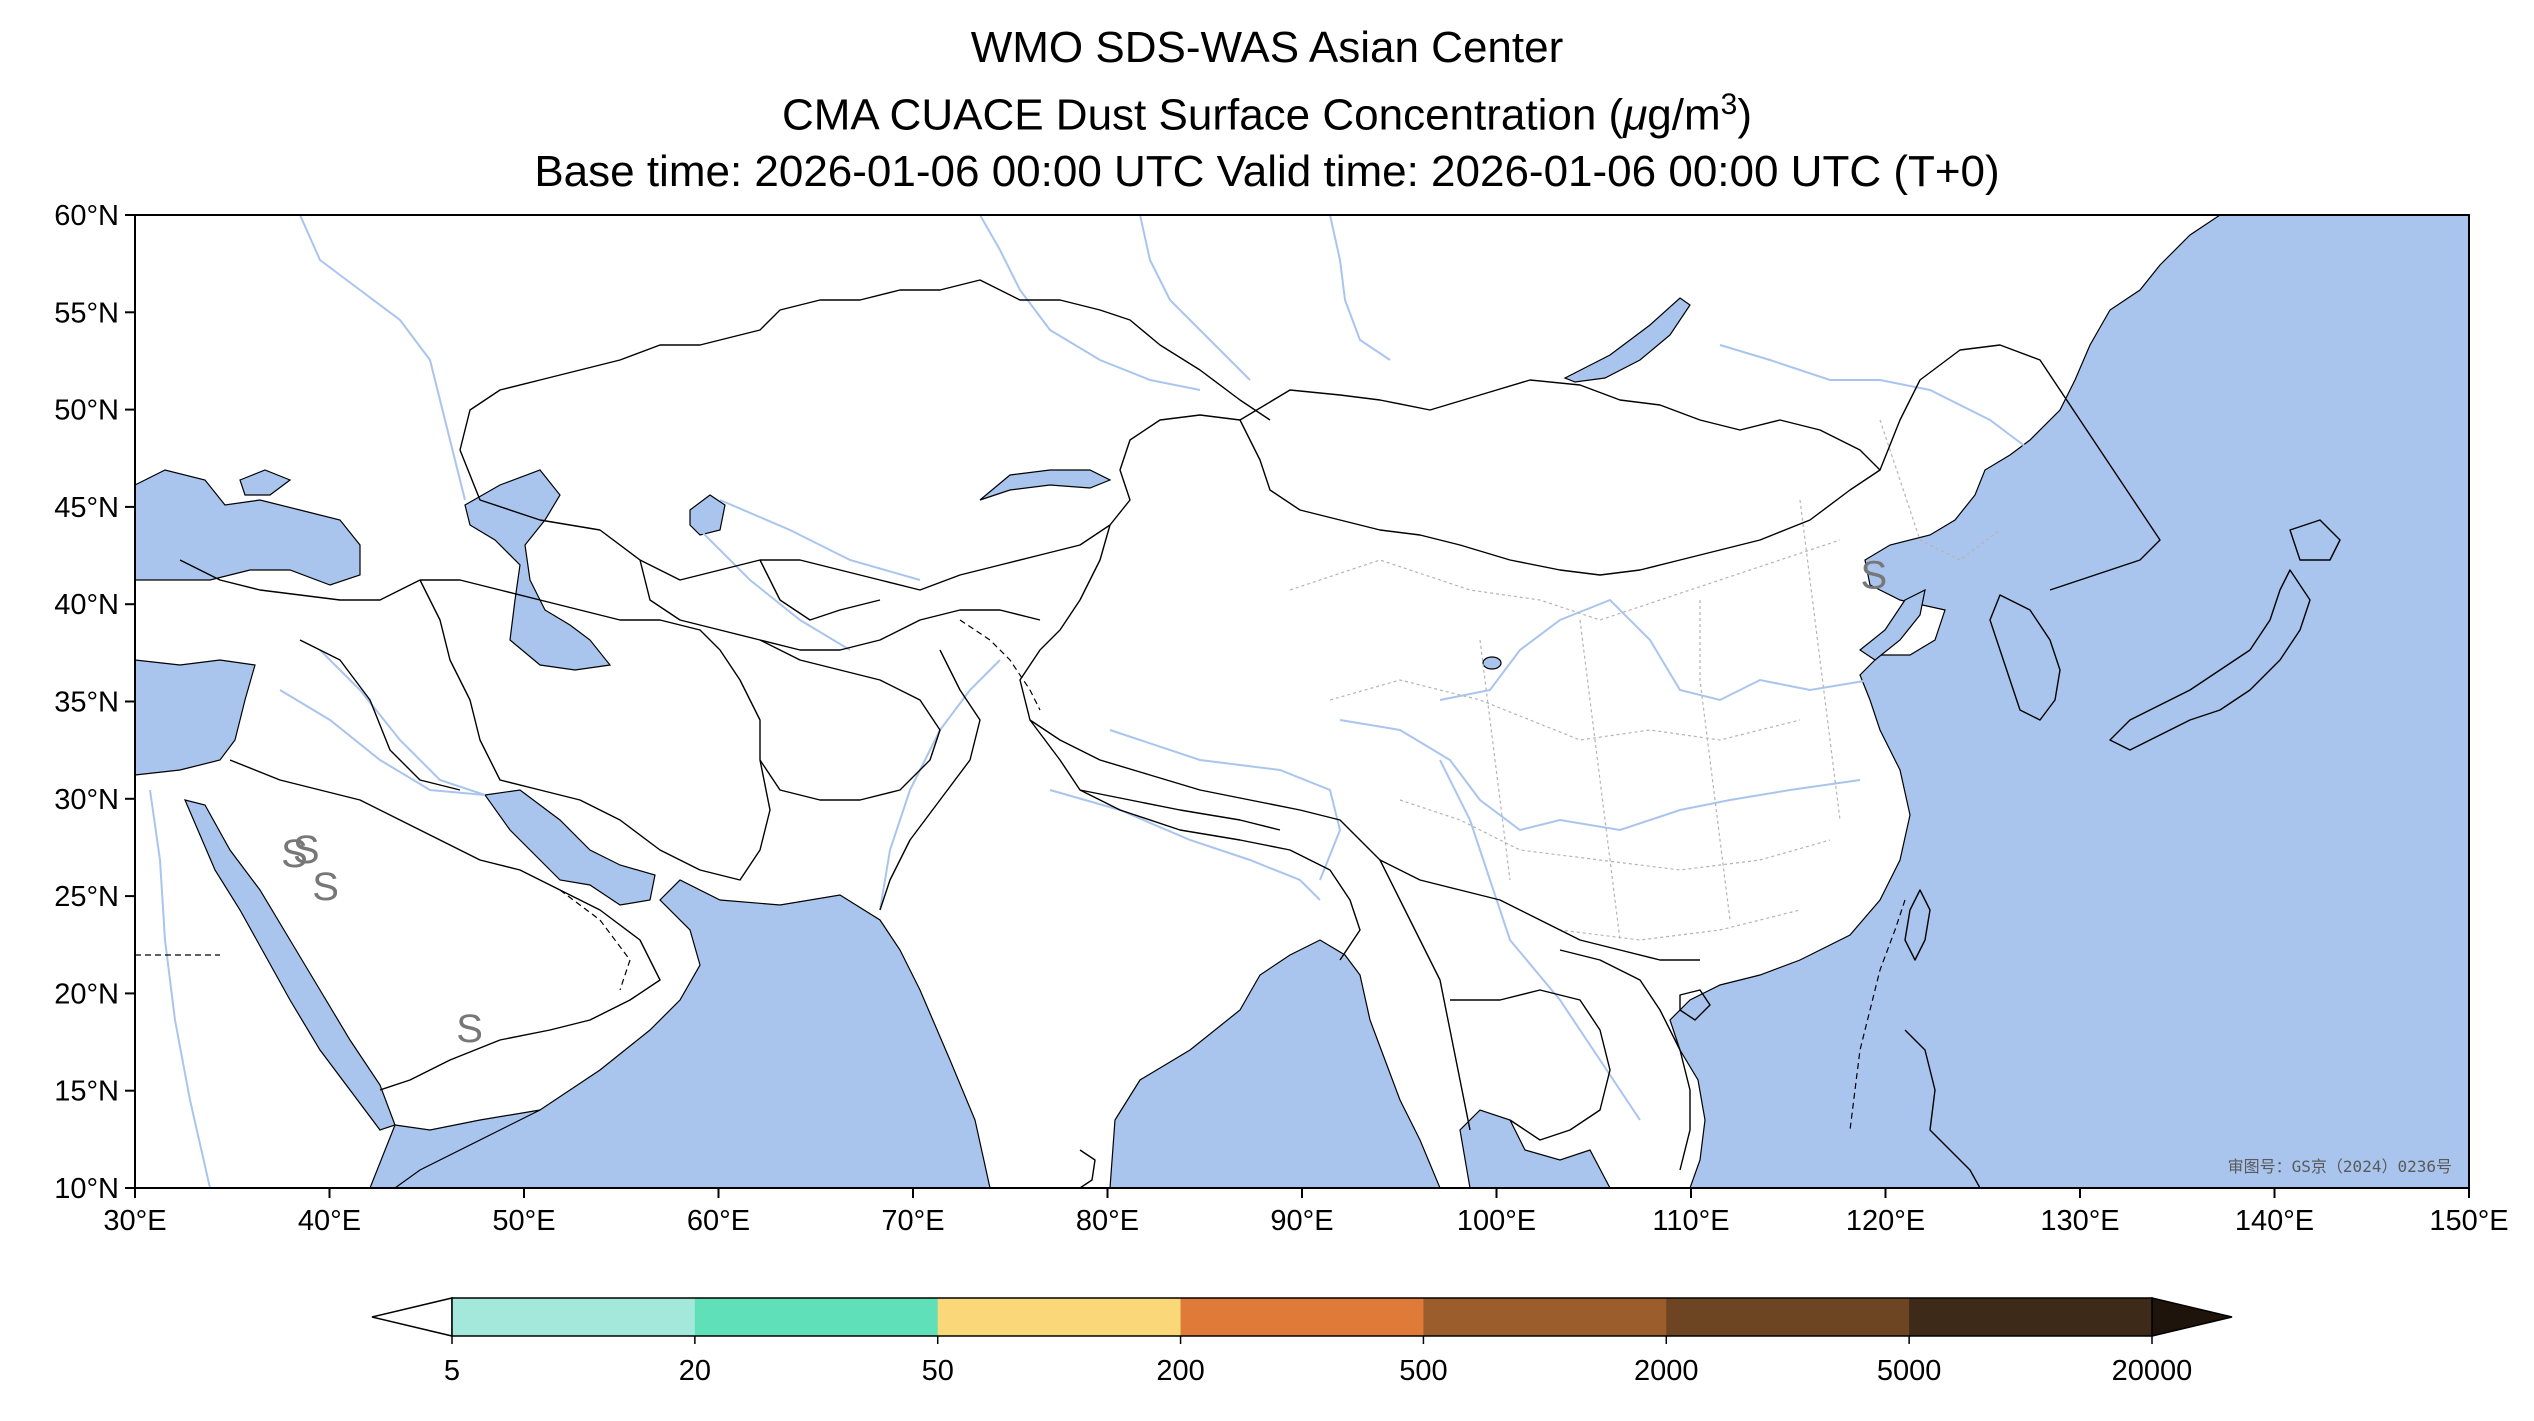 This screenshot has width=2534, height=1421. I want to click on india-border, so click(1195, 840).